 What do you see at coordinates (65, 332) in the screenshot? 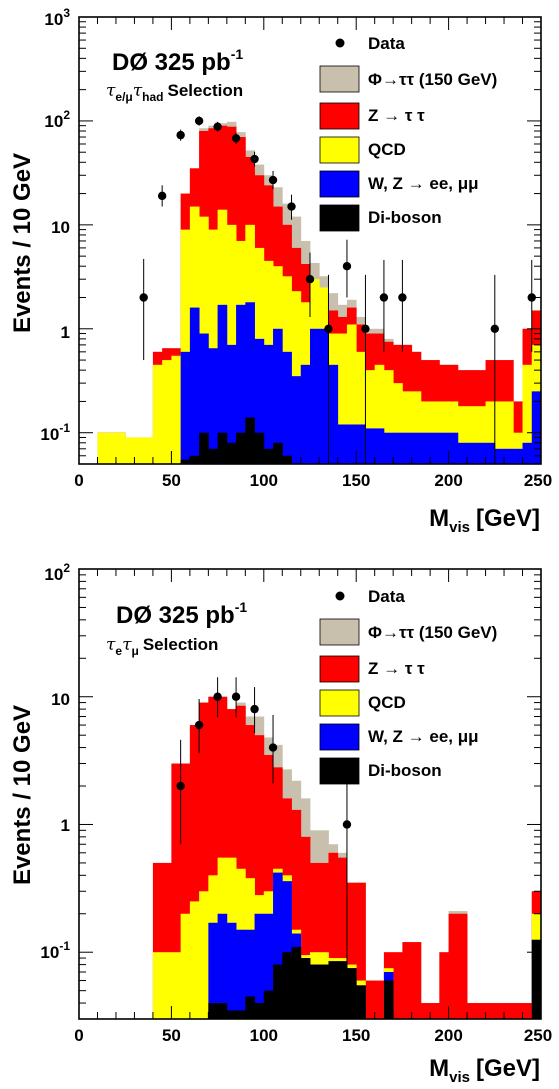
I see `y-tick-label: 1` at bounding box center [65, 332].